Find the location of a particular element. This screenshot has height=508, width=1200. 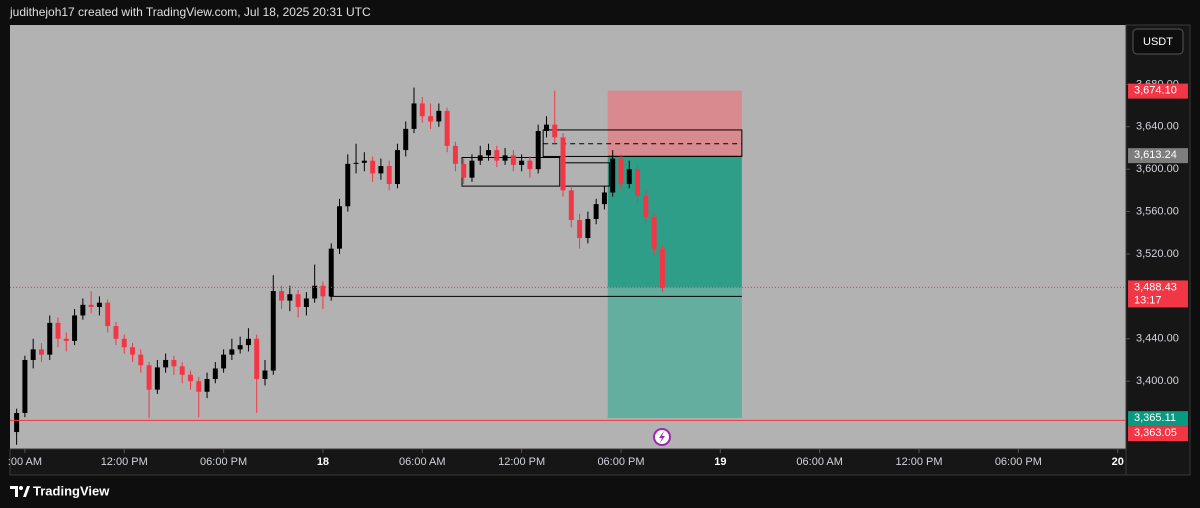

countdown-label: 13:17 is located at coordinates (1148, 300).